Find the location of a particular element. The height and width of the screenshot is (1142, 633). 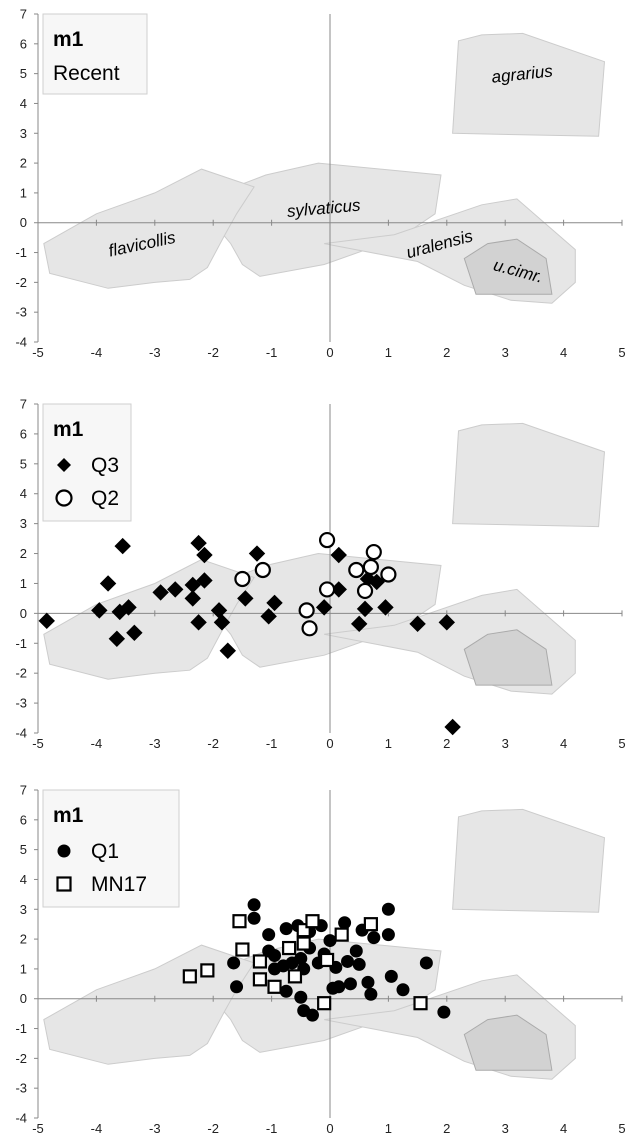

legend-marker-circle-filled is located at coordinates (64, 851).